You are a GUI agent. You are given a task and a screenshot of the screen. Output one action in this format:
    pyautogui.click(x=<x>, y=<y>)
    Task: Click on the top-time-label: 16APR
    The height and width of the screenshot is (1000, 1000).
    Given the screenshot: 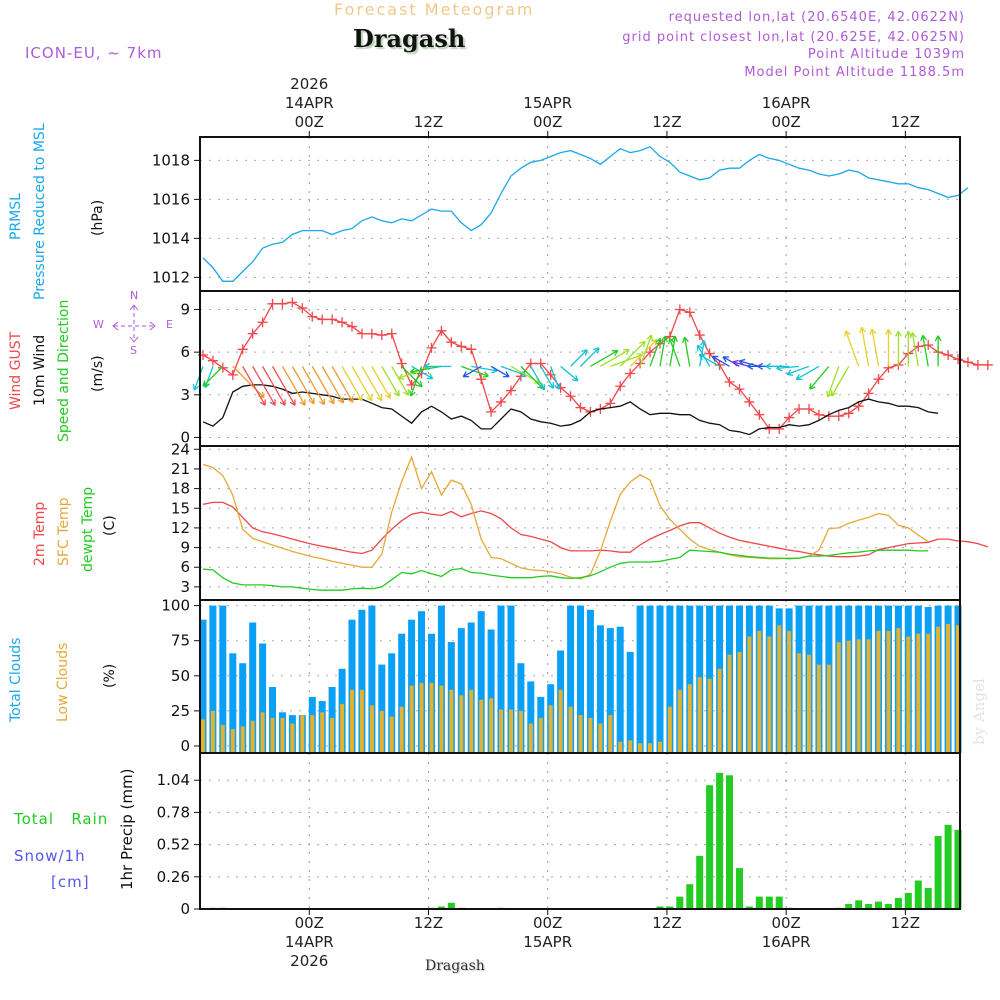 What is the action you would take?
    pyautogui.click(x=786, y=103)
    